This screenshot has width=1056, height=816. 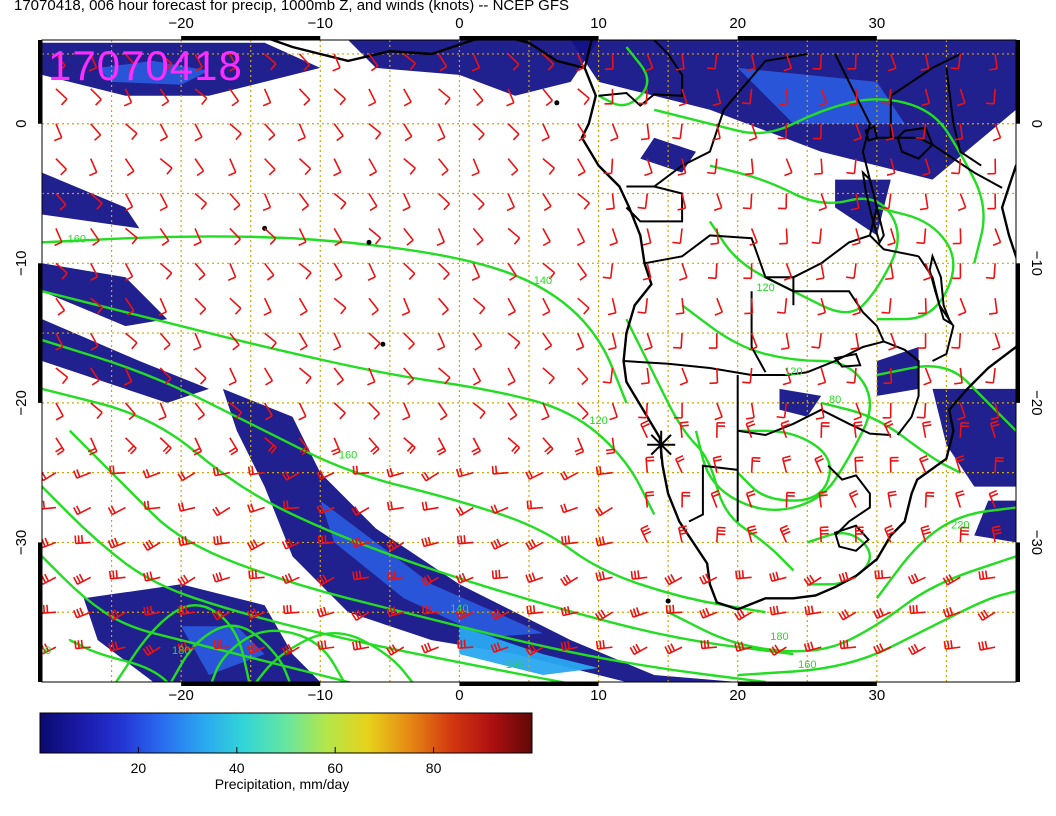 I want to click on contour-label: 200, so click(x=42, y=651).